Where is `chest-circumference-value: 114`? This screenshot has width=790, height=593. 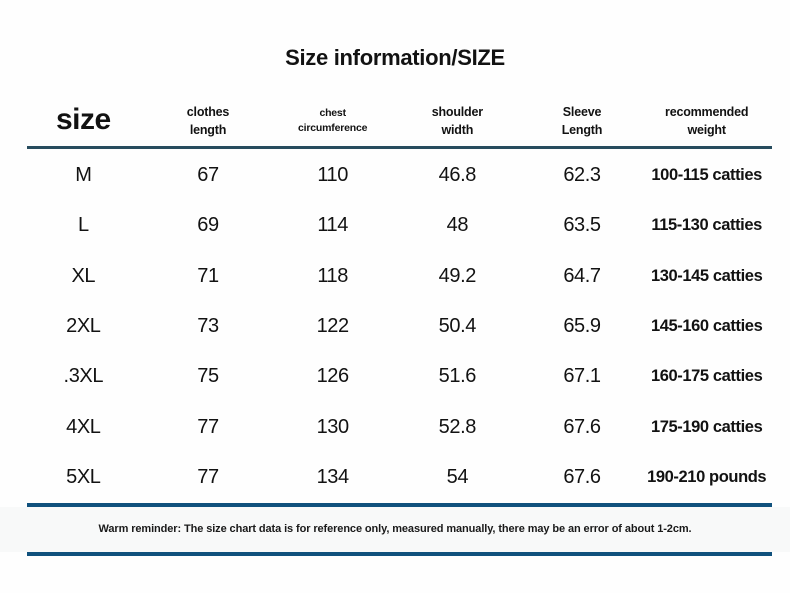
chest-circumference-value: 114 is located at coordinates (332, 225).